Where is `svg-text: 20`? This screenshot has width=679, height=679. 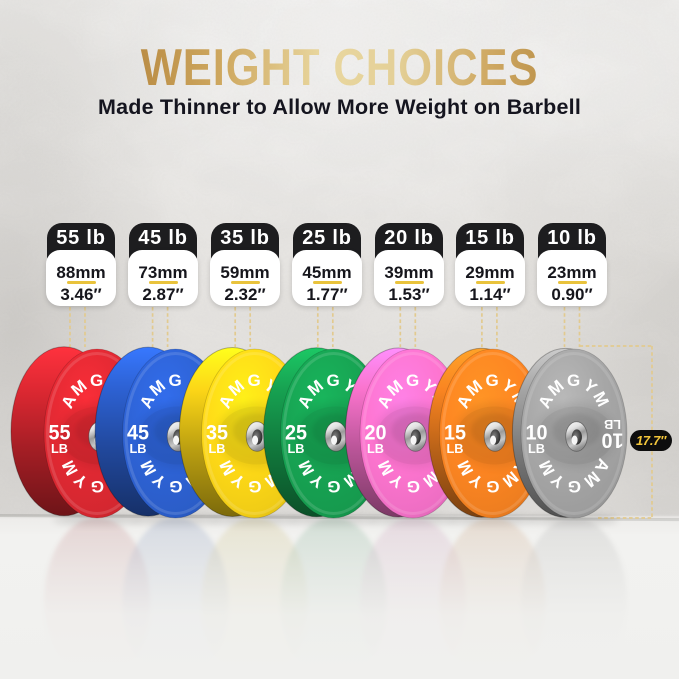
svg-text: 20 is located at coordinates (376, 433).